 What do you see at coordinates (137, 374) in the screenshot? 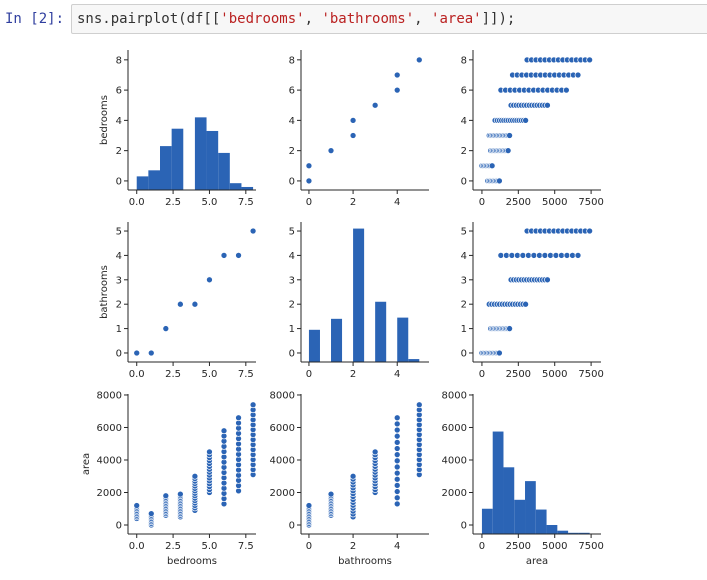
I see `x-tick-label: 0.0` at bounding box center [137, 374].